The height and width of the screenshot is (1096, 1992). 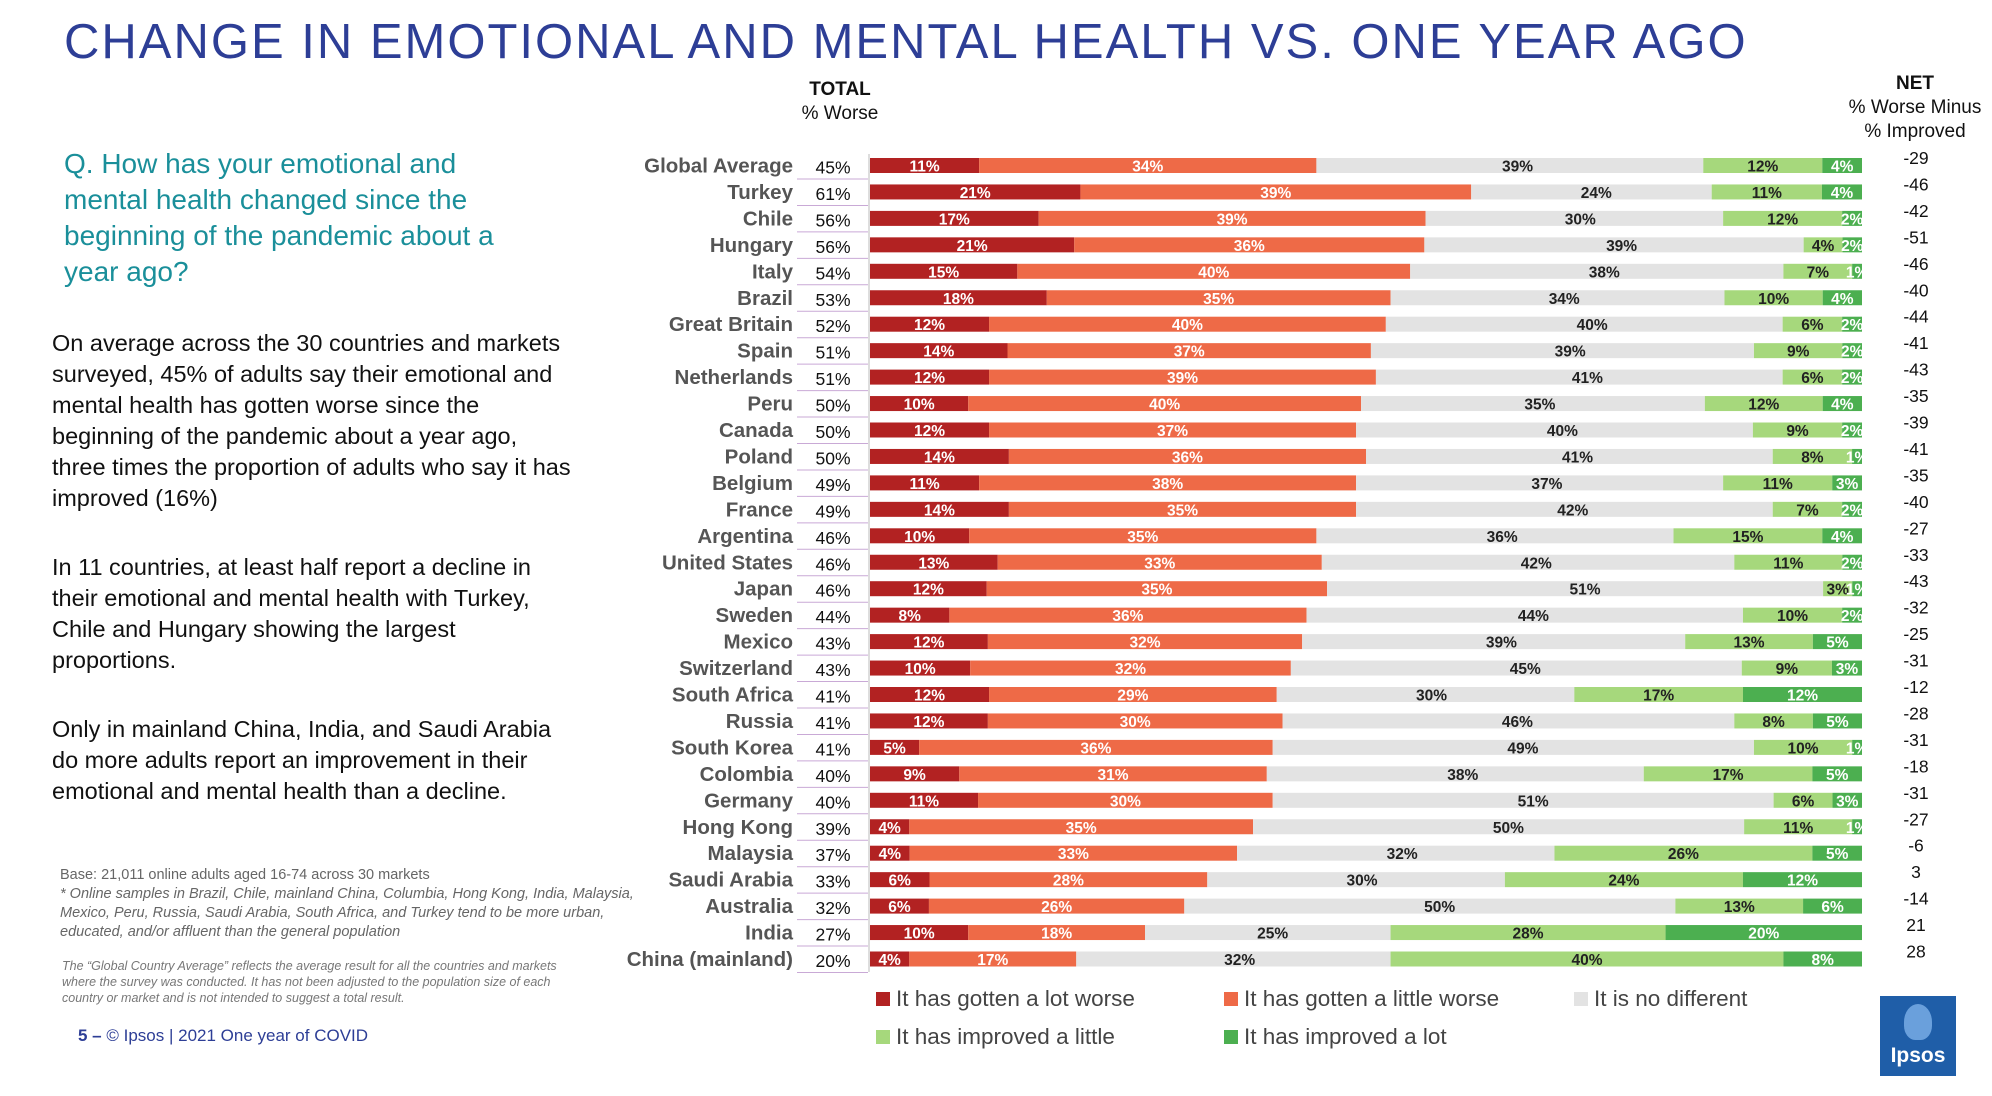 What do you see at coordinates (1525, 669) in the screenshot?
I see `bar-value-label: 45%` at bounding box center [1525, 669].